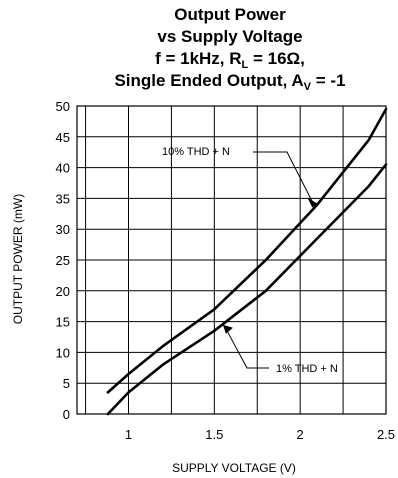 This screenshot has width=398, height=478. Describe the element at coordinates (284, 179) in the screenshot. I see `annotation-leader-10pct` at that location.